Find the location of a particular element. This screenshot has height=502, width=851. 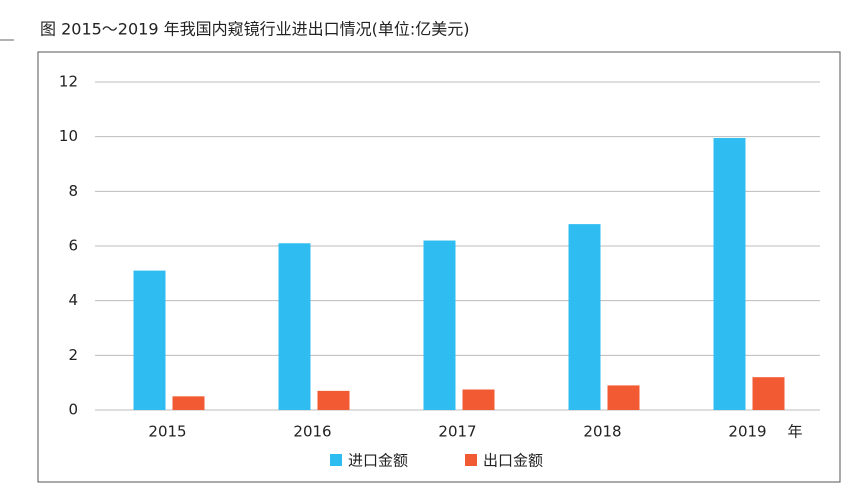

y-tick-label: 0 is located at coordinates (73, 410).